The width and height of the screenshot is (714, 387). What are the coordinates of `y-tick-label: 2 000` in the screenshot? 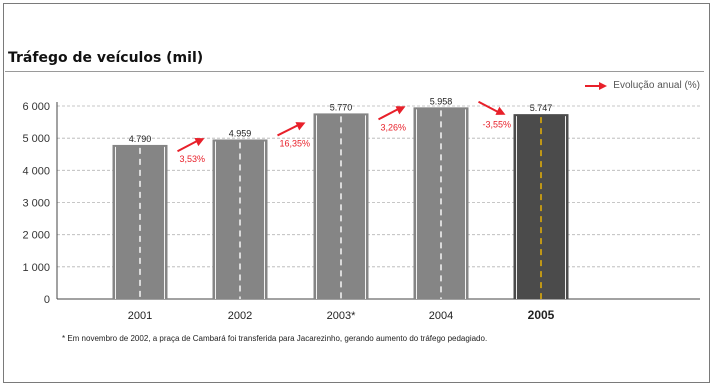 It's located at (36, 236).